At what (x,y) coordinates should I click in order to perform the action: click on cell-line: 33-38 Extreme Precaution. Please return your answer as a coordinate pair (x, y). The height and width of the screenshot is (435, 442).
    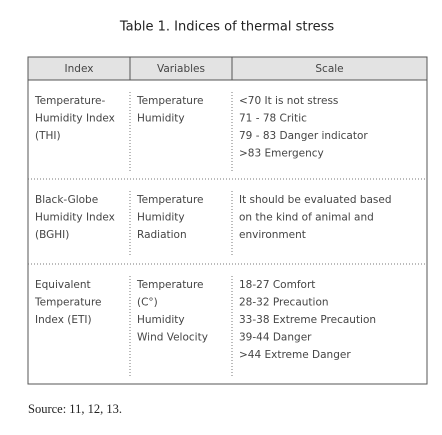
    Looking at the image, I should click on (307, 320).